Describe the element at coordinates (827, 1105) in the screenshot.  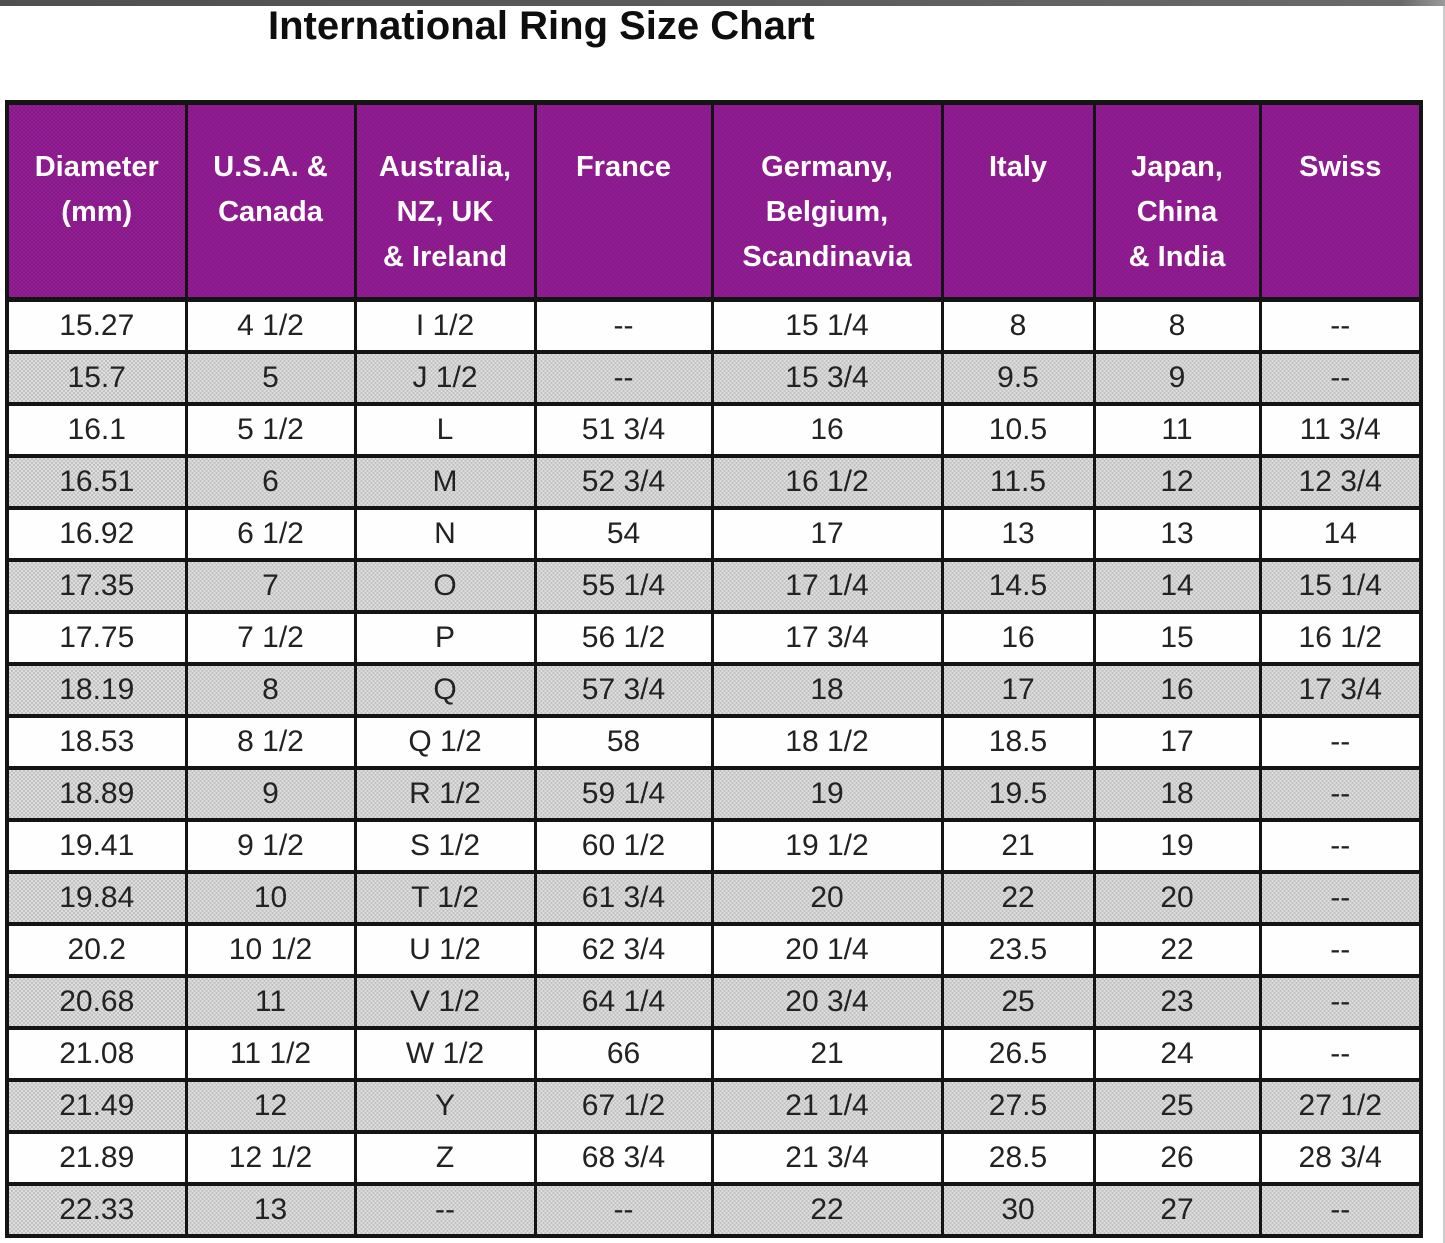
I see `cell: 21 1/4` at that location.